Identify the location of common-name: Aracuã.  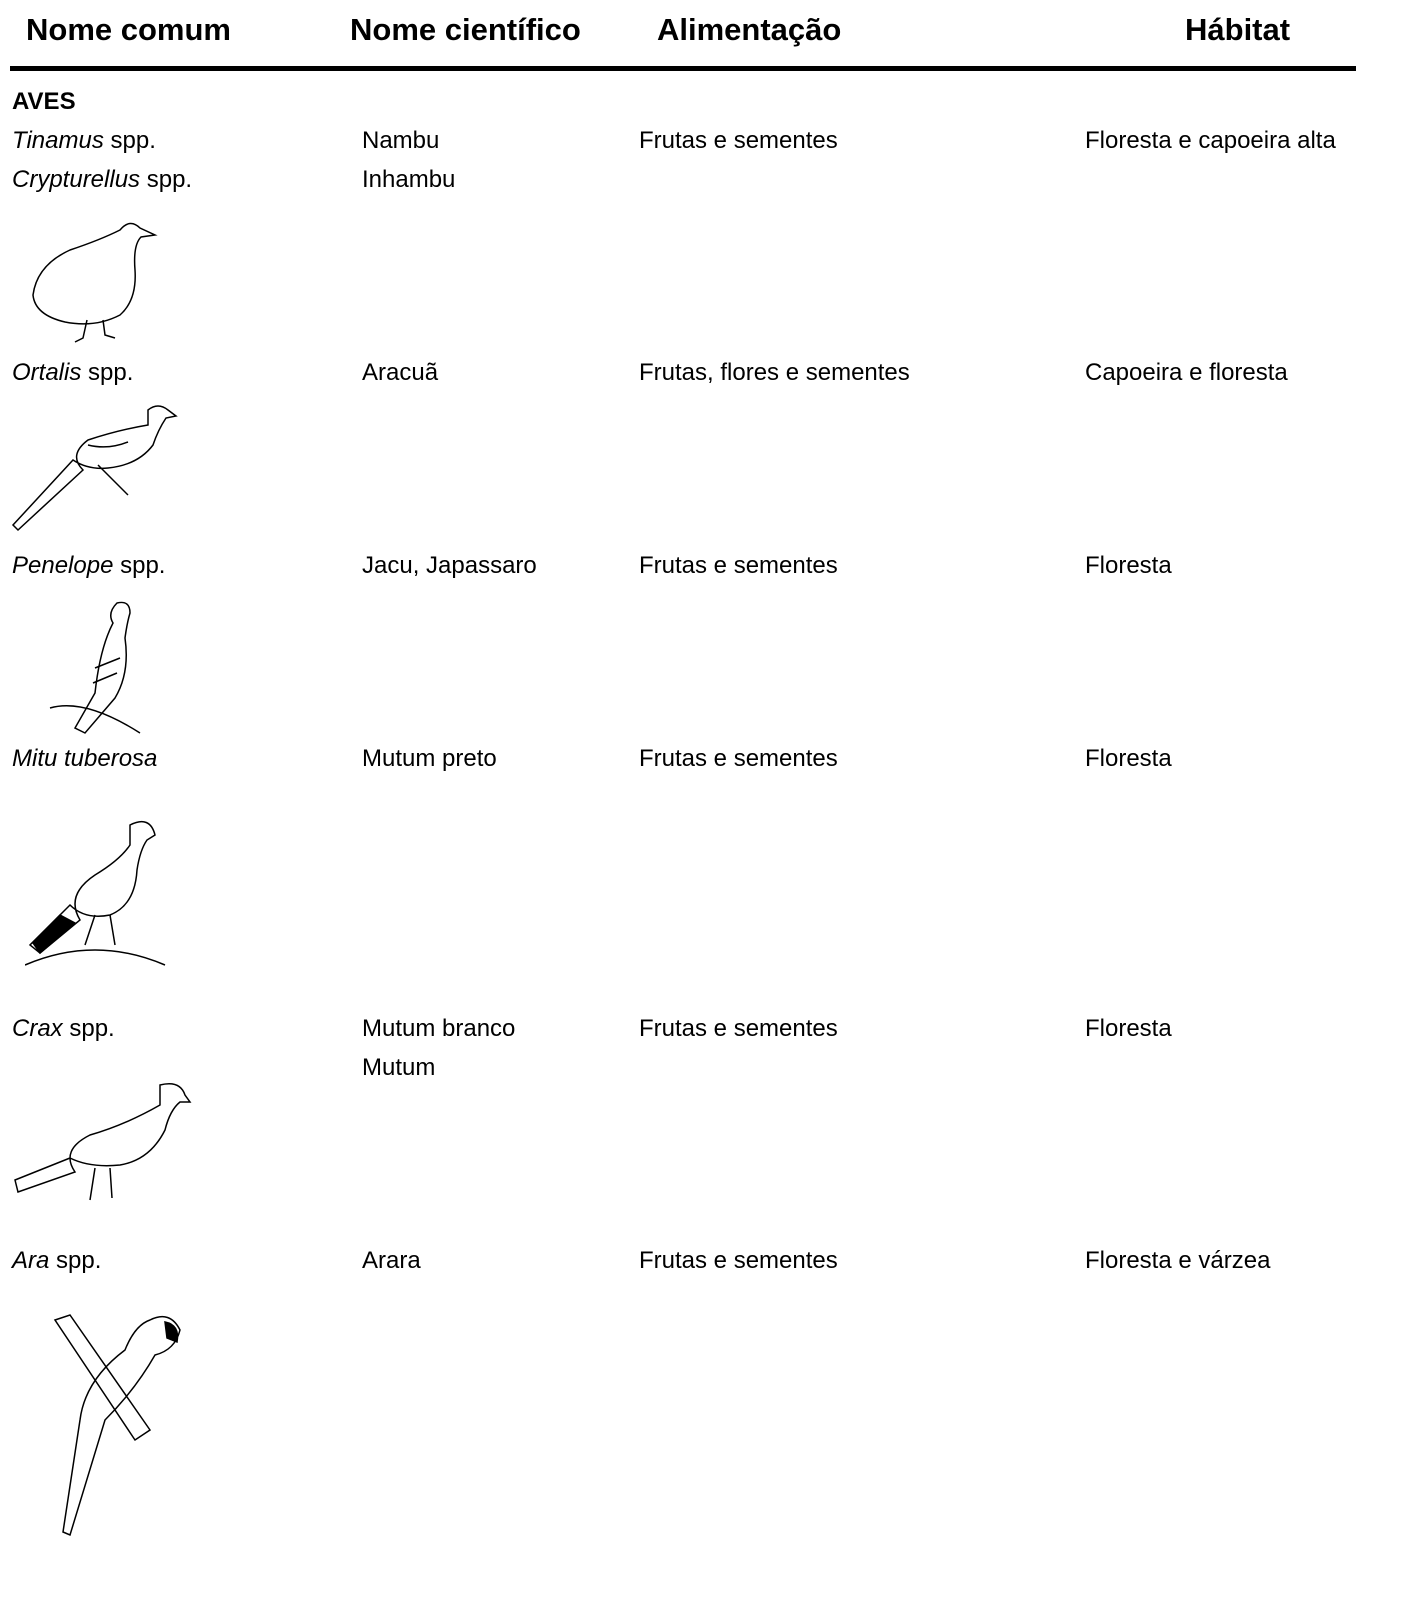
(400, 372).